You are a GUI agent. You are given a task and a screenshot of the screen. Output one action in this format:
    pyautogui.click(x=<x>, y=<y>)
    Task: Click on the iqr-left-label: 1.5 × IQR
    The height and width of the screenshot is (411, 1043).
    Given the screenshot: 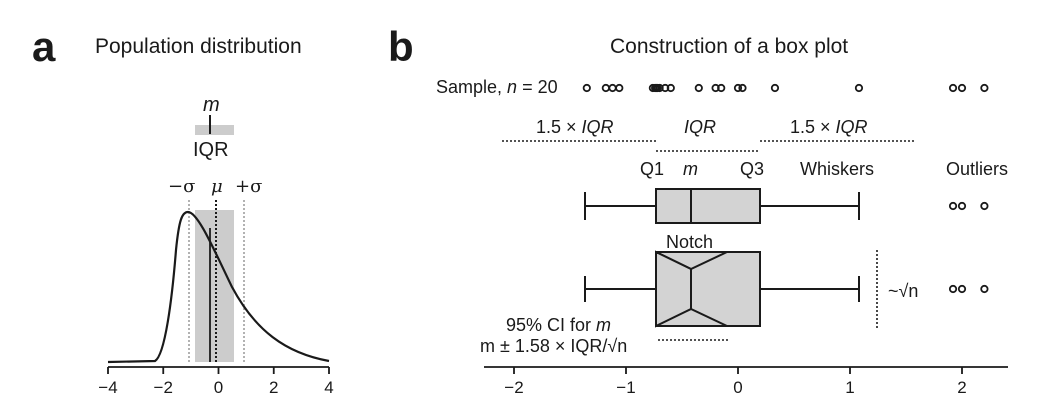 What is the action you would take?
    pyautogui.click(x=575, y=127)
    